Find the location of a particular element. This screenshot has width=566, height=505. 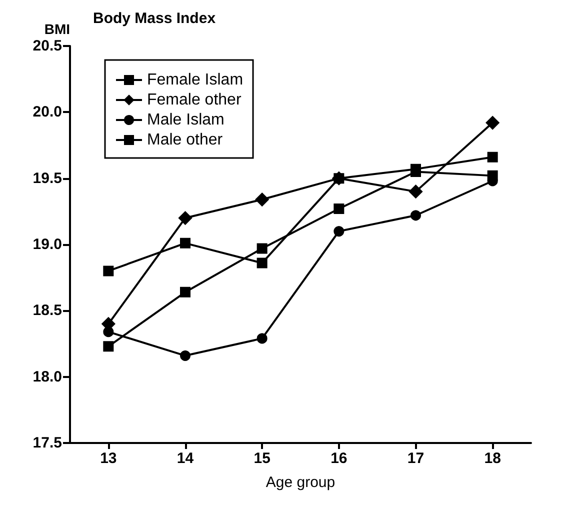

legend-label: Male other is located at coordinates (185, 140).